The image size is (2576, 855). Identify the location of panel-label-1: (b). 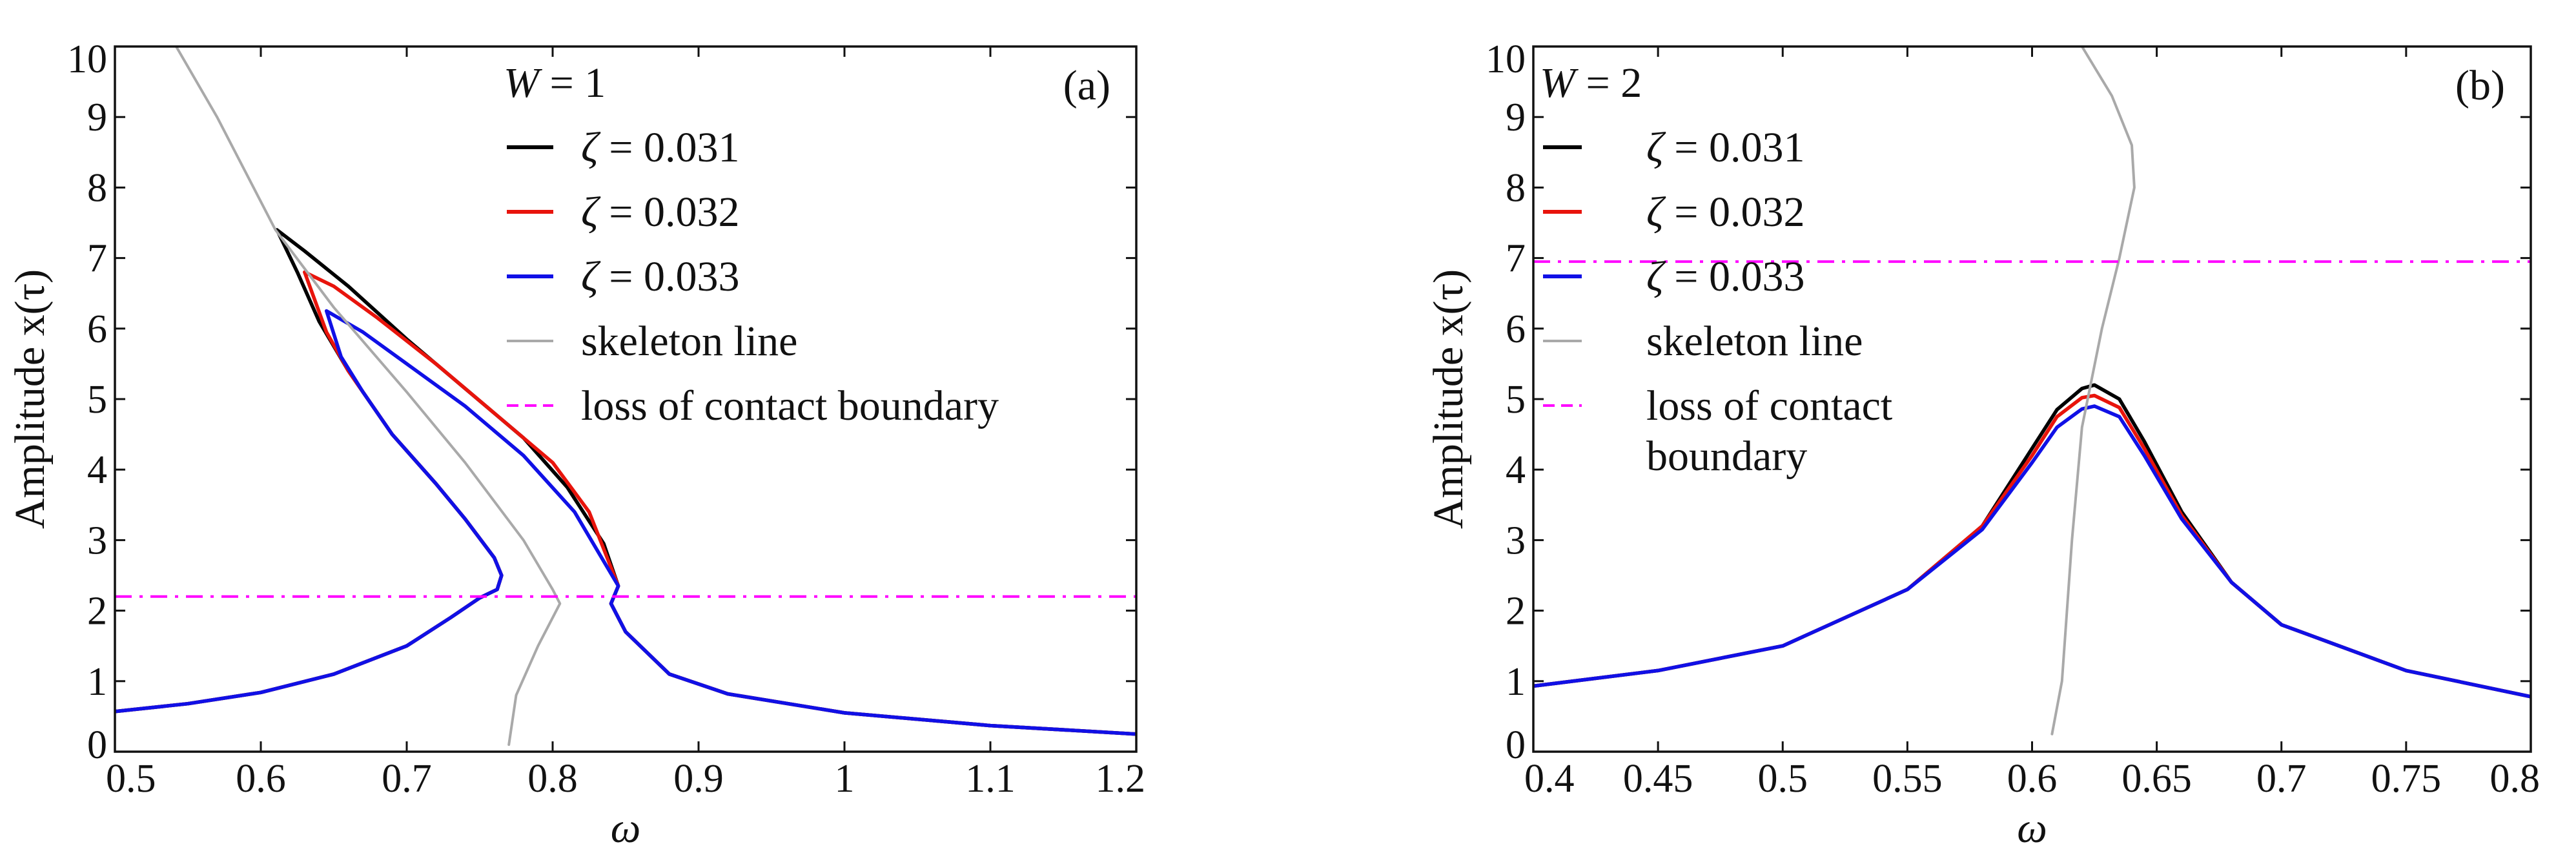
(2480, 86).